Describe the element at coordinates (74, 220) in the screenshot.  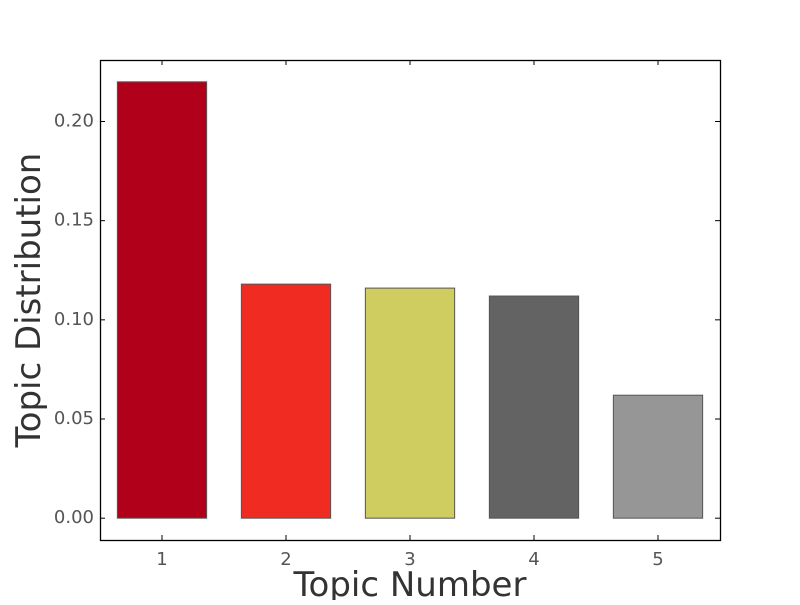
I see `y-tick-label: 0.15` at that location.